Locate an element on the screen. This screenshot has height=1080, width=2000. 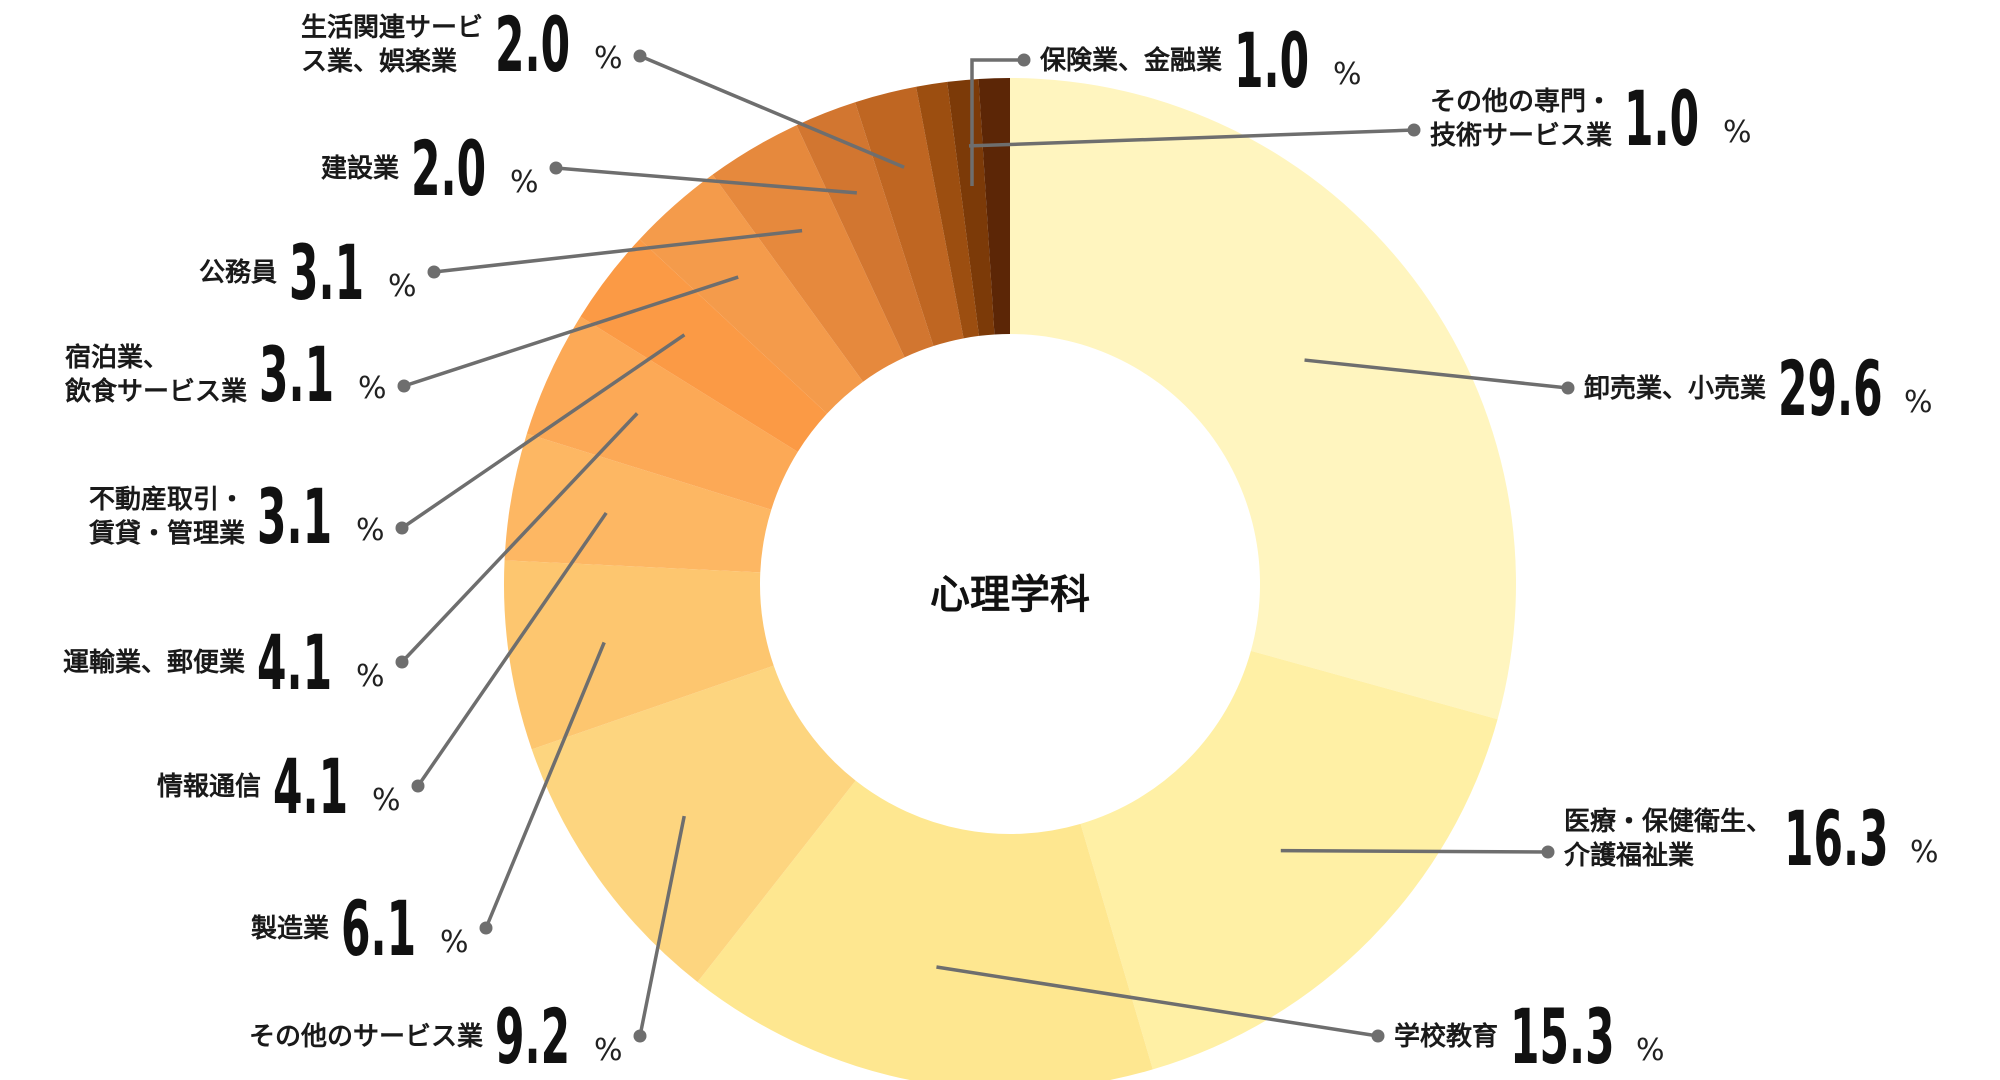
category-label: 情報通信 is located at coordinates (209, 787).